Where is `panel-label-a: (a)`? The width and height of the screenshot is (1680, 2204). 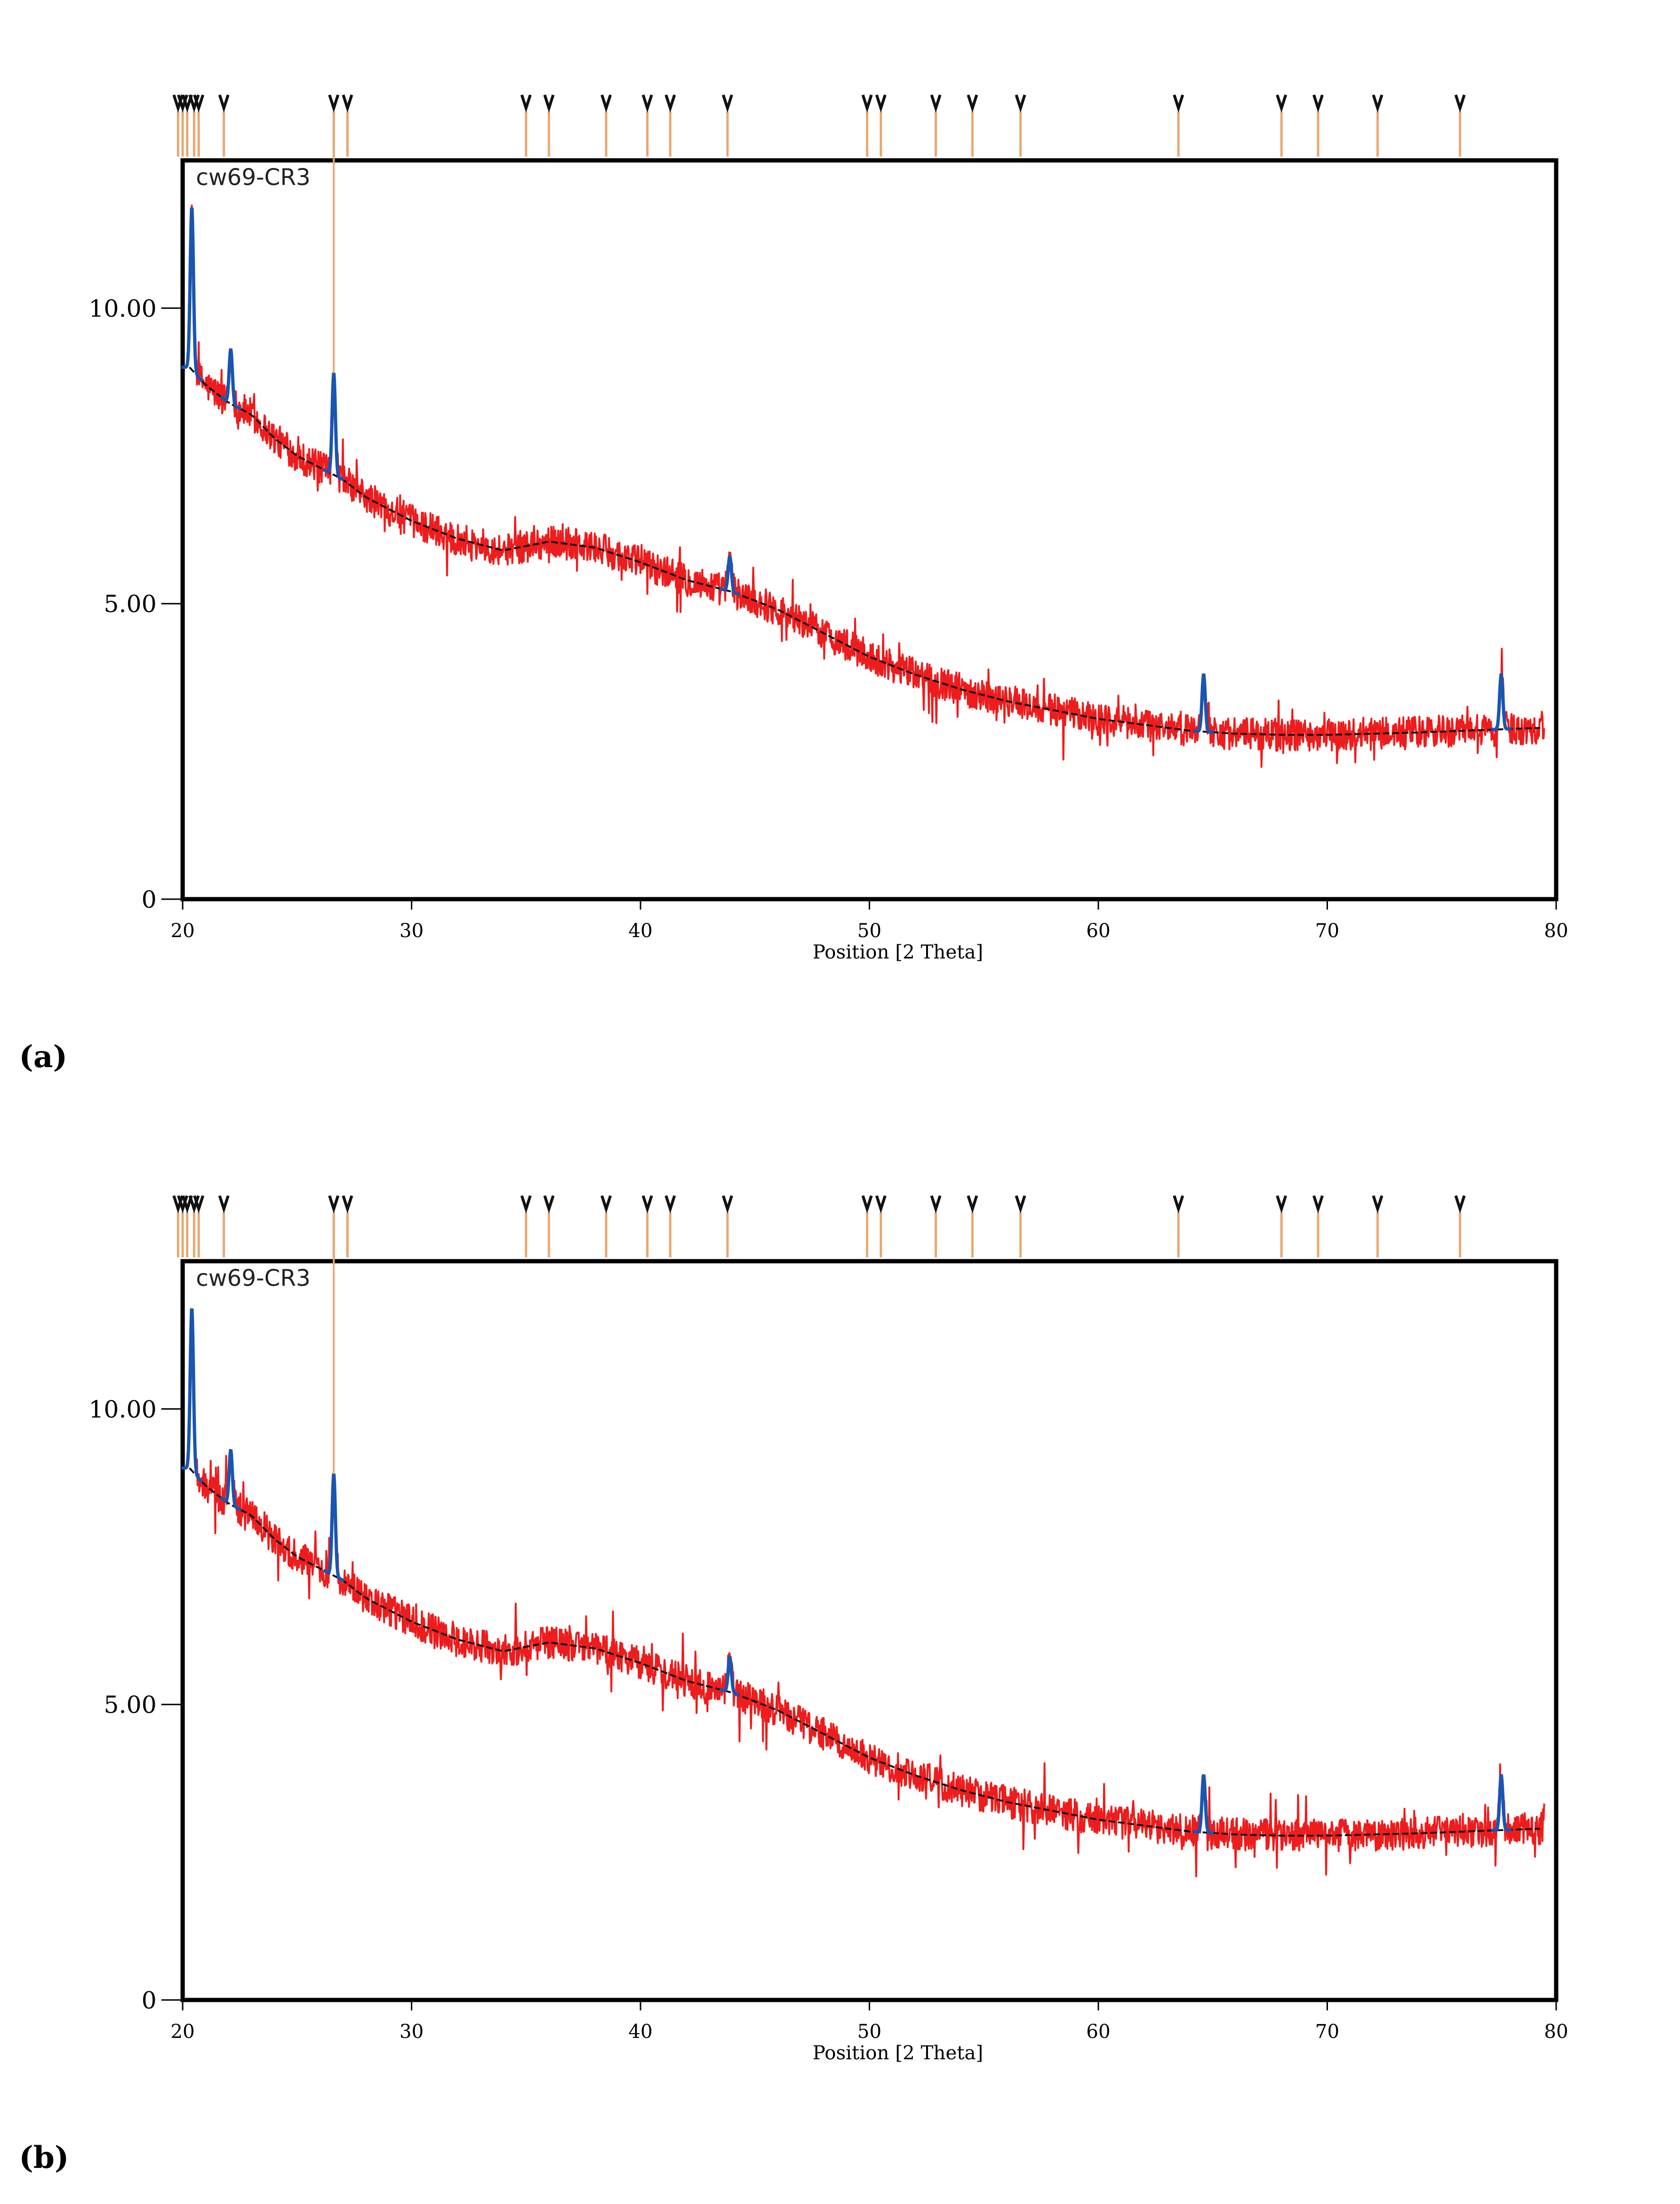 panel-label-a: (a) is located at coordinates (43, 1057).